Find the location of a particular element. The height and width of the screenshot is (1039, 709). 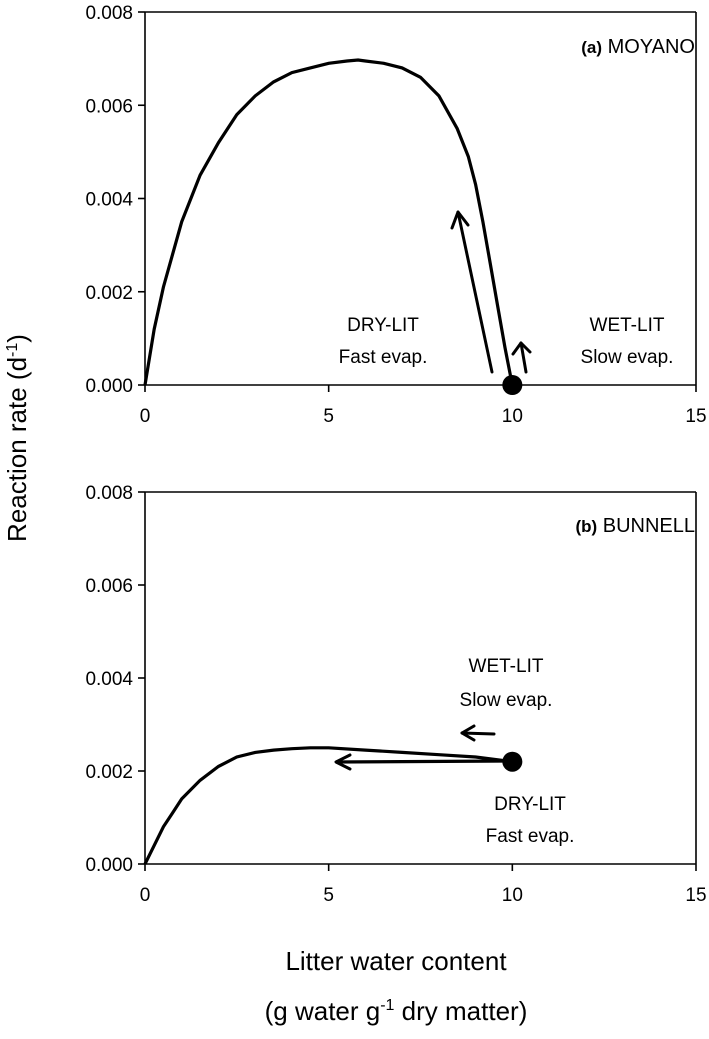

y-axis-title-end: ) is located at coordinates (17, 338).